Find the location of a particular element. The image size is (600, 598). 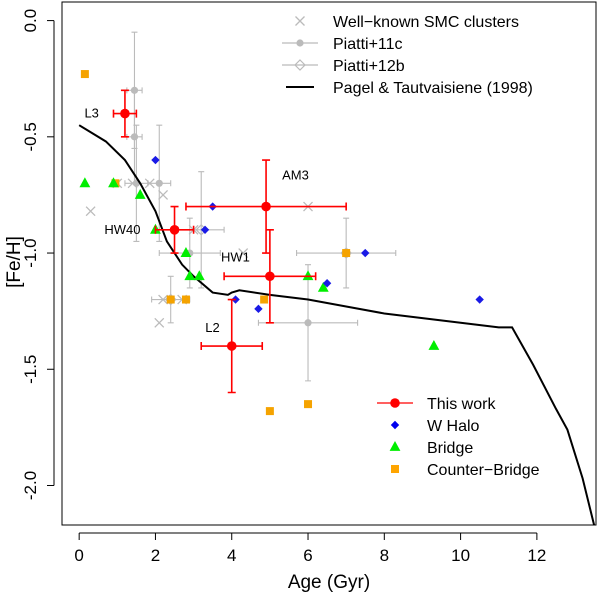

legend-label-pagel-tautvaisiene-1998: Pagel & Tautvaisiene (1998) is located at coordinates (433, 88).